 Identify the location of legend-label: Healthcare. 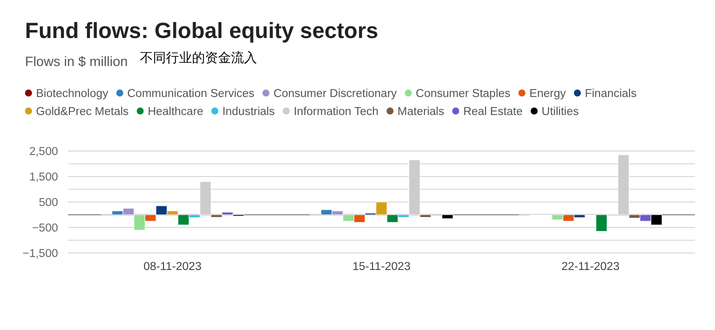
(176, 112).